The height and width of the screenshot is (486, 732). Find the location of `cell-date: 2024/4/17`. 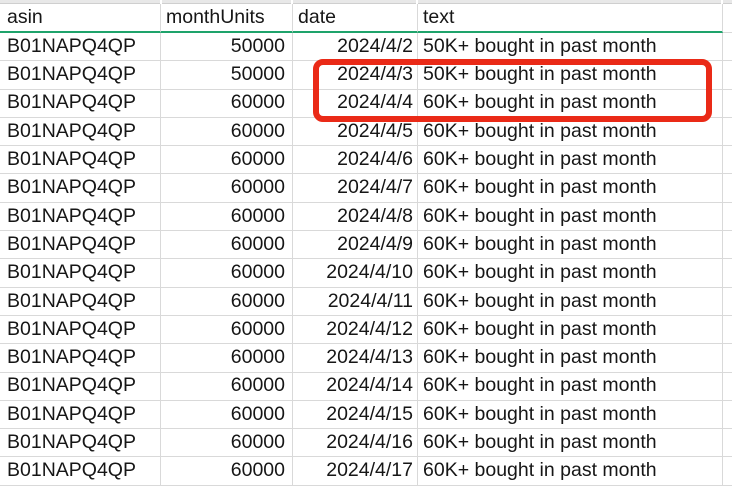

cell-date: 2024/4/17 is located at coordinates (355, 471).